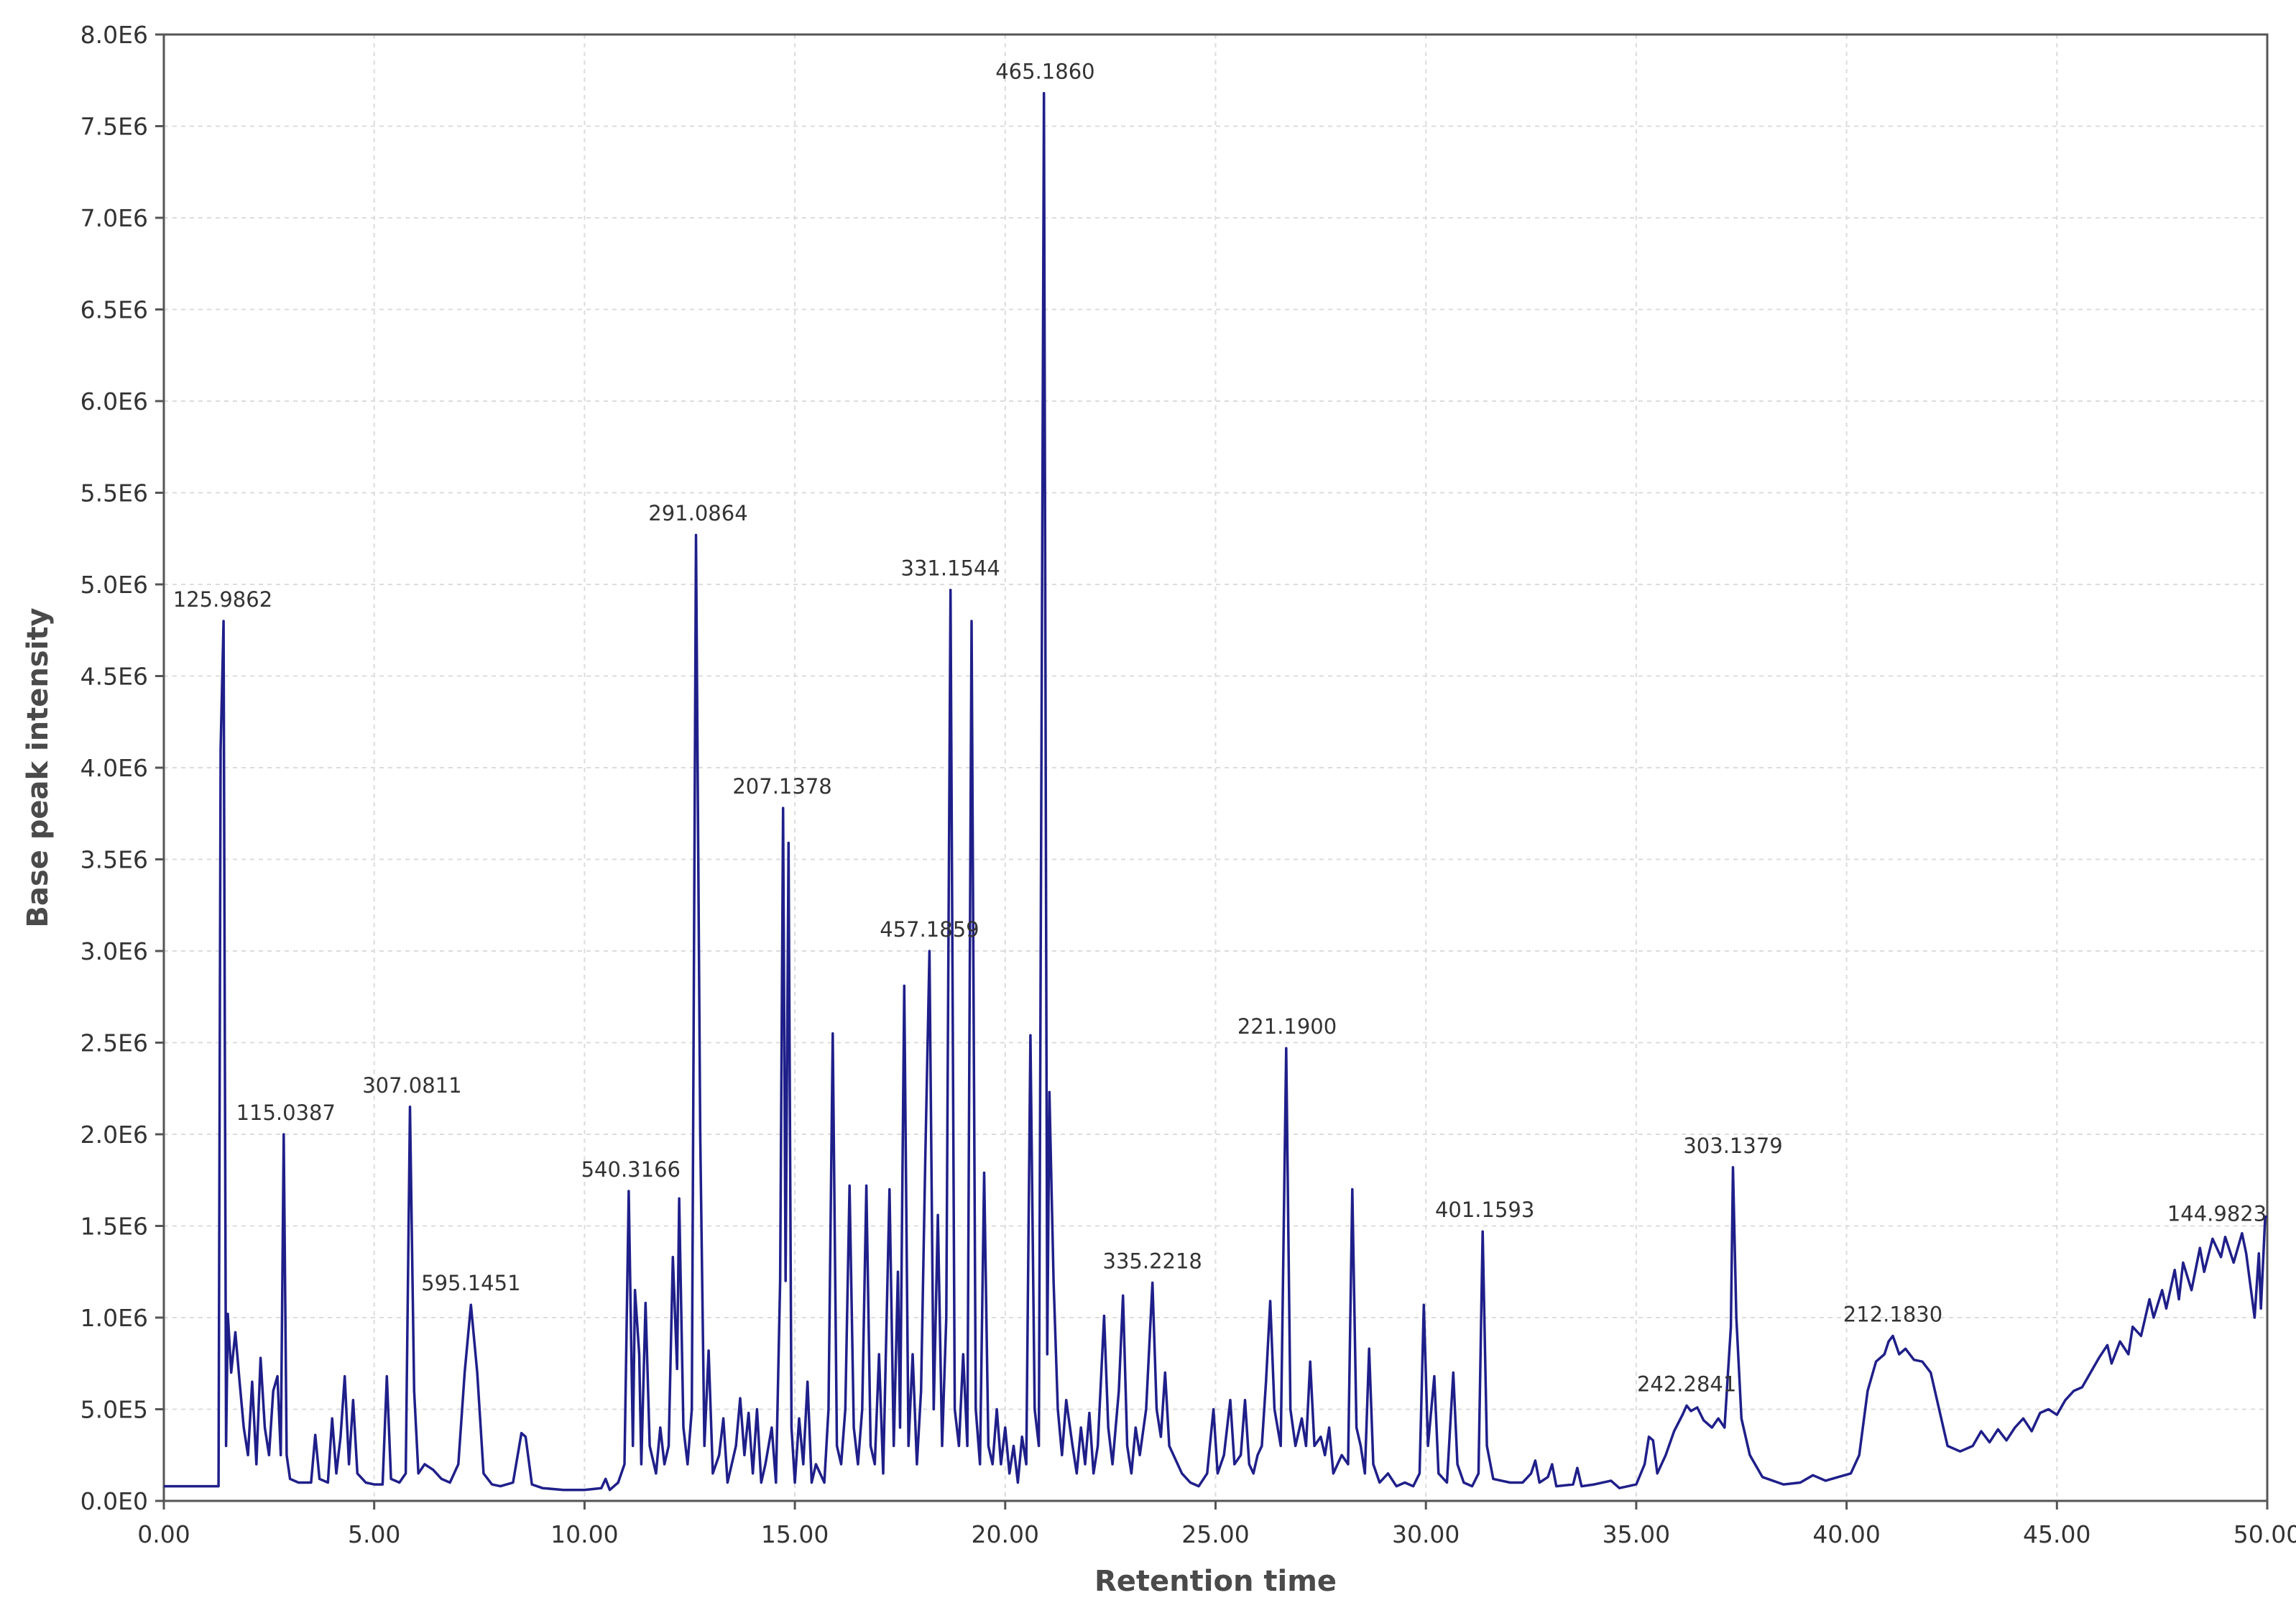 This screenshot has width=2296, height=1608. What do you see at coordinates (163, 1534) in the screenshot?
I see `x-tick-label: 0.00` at bounding box center [163, 1534].